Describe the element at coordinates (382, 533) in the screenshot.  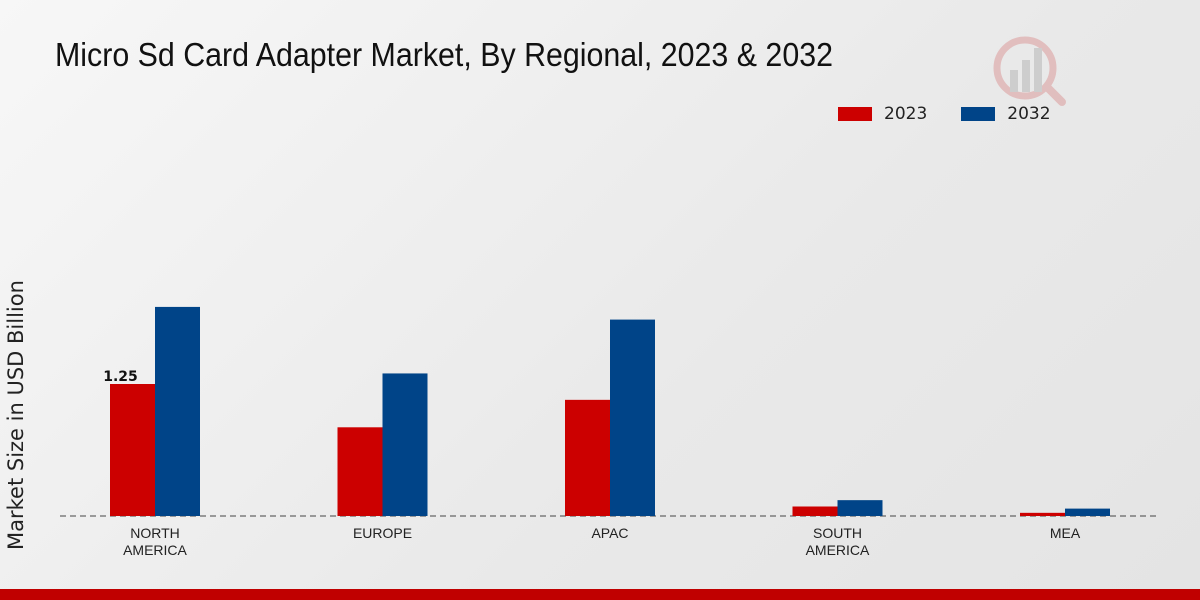
I see `x-tick-label-1: EUROPE` at that location.